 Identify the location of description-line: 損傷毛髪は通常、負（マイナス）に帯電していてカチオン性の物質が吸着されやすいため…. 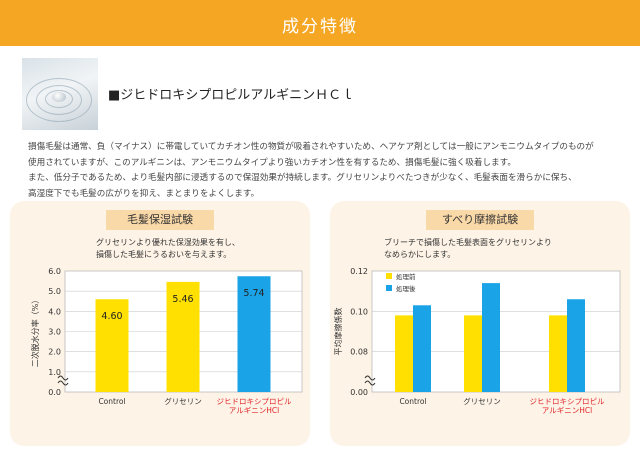
(311, 147).